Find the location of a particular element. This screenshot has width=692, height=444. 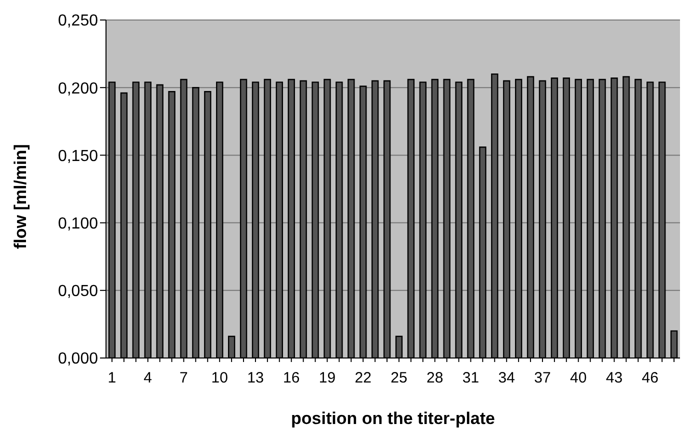

y-tick-label: 0,050 is located at coordinates (78, 291).